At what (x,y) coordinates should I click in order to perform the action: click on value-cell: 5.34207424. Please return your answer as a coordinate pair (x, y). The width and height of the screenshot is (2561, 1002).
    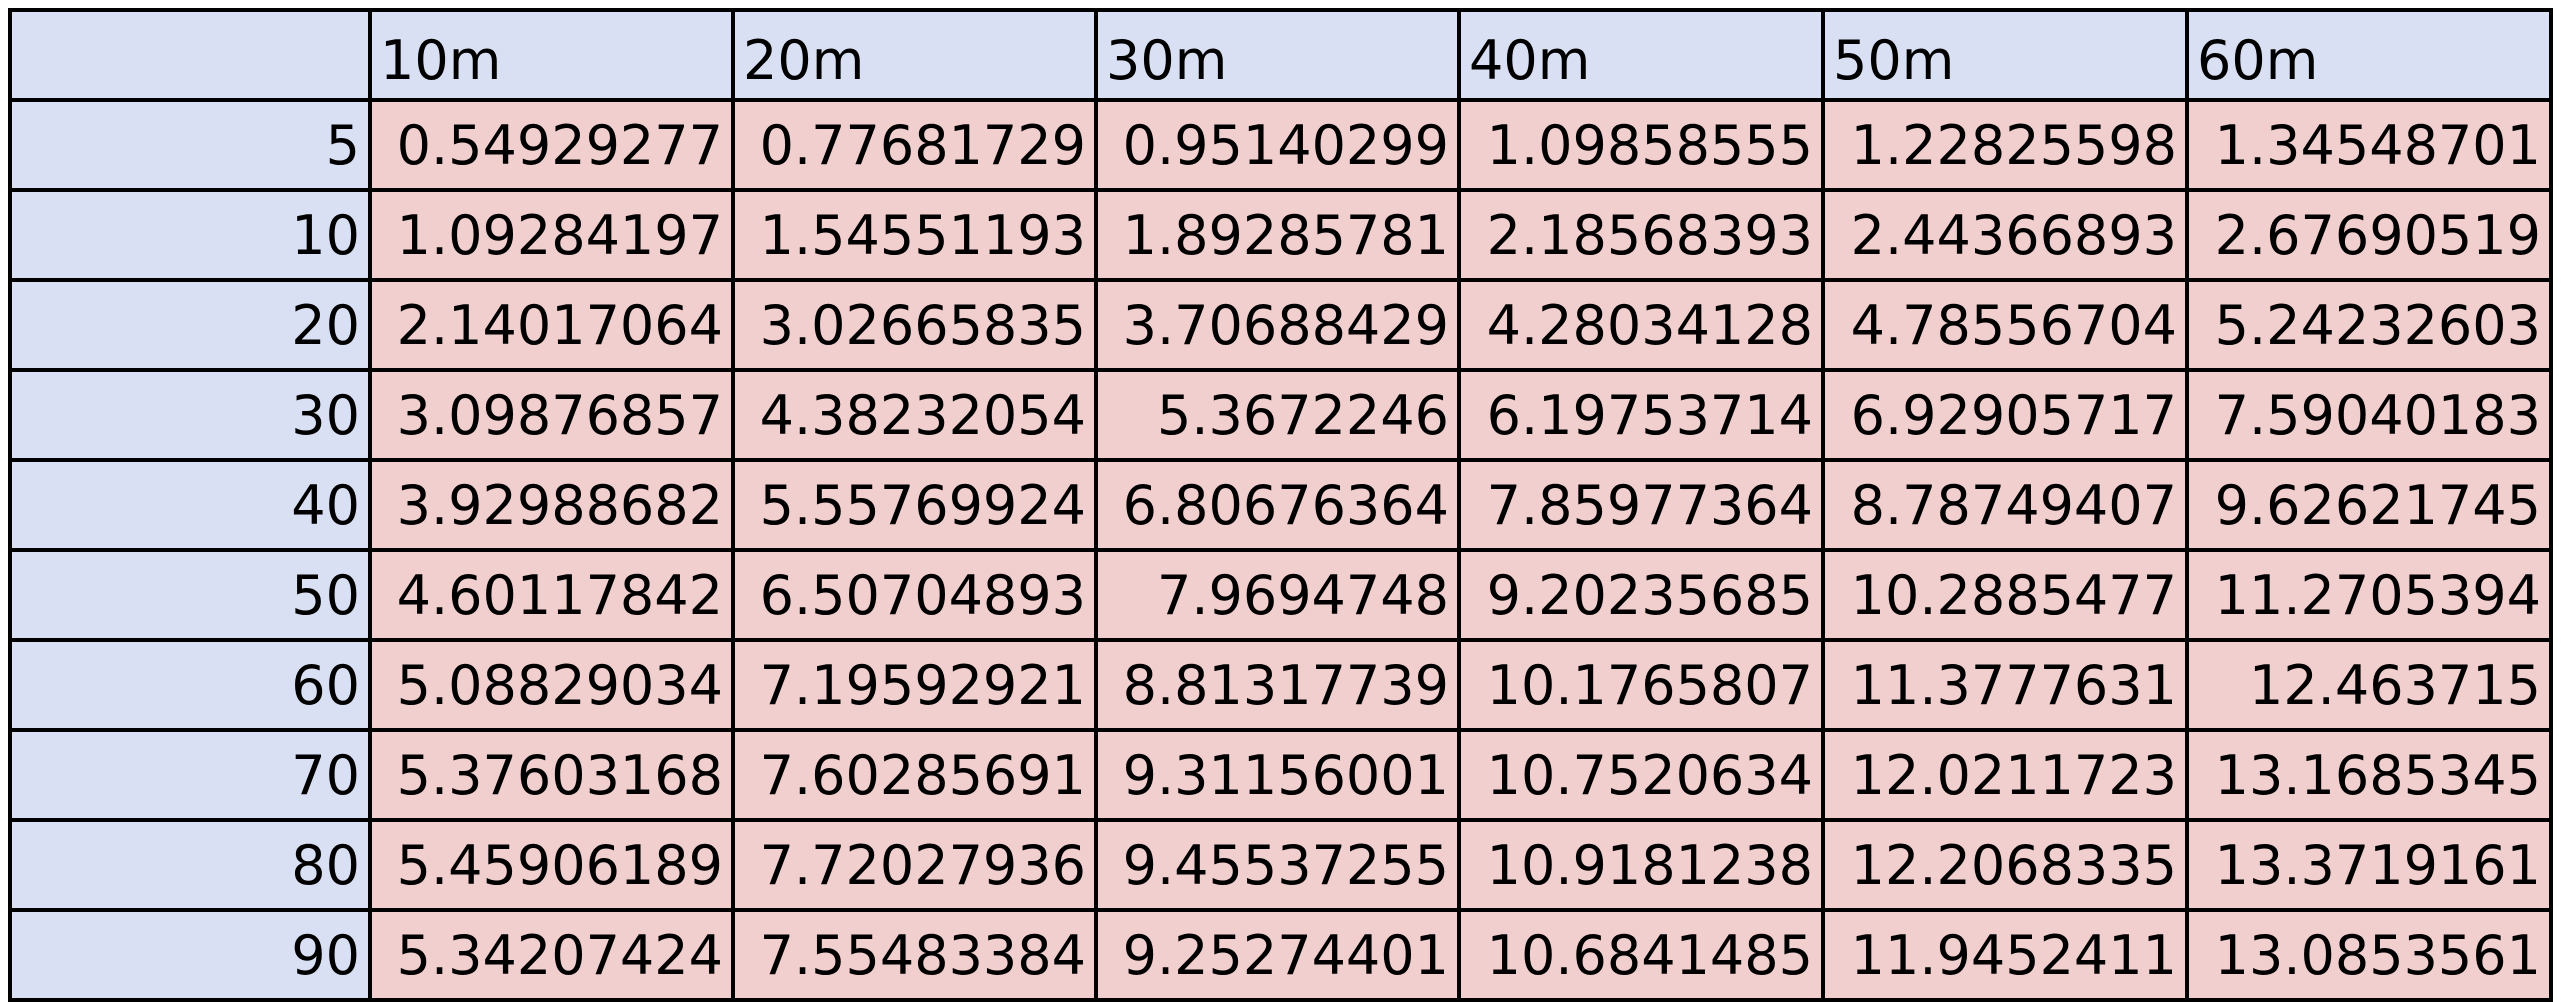
    Looking at the image, I should click on (551, 955).